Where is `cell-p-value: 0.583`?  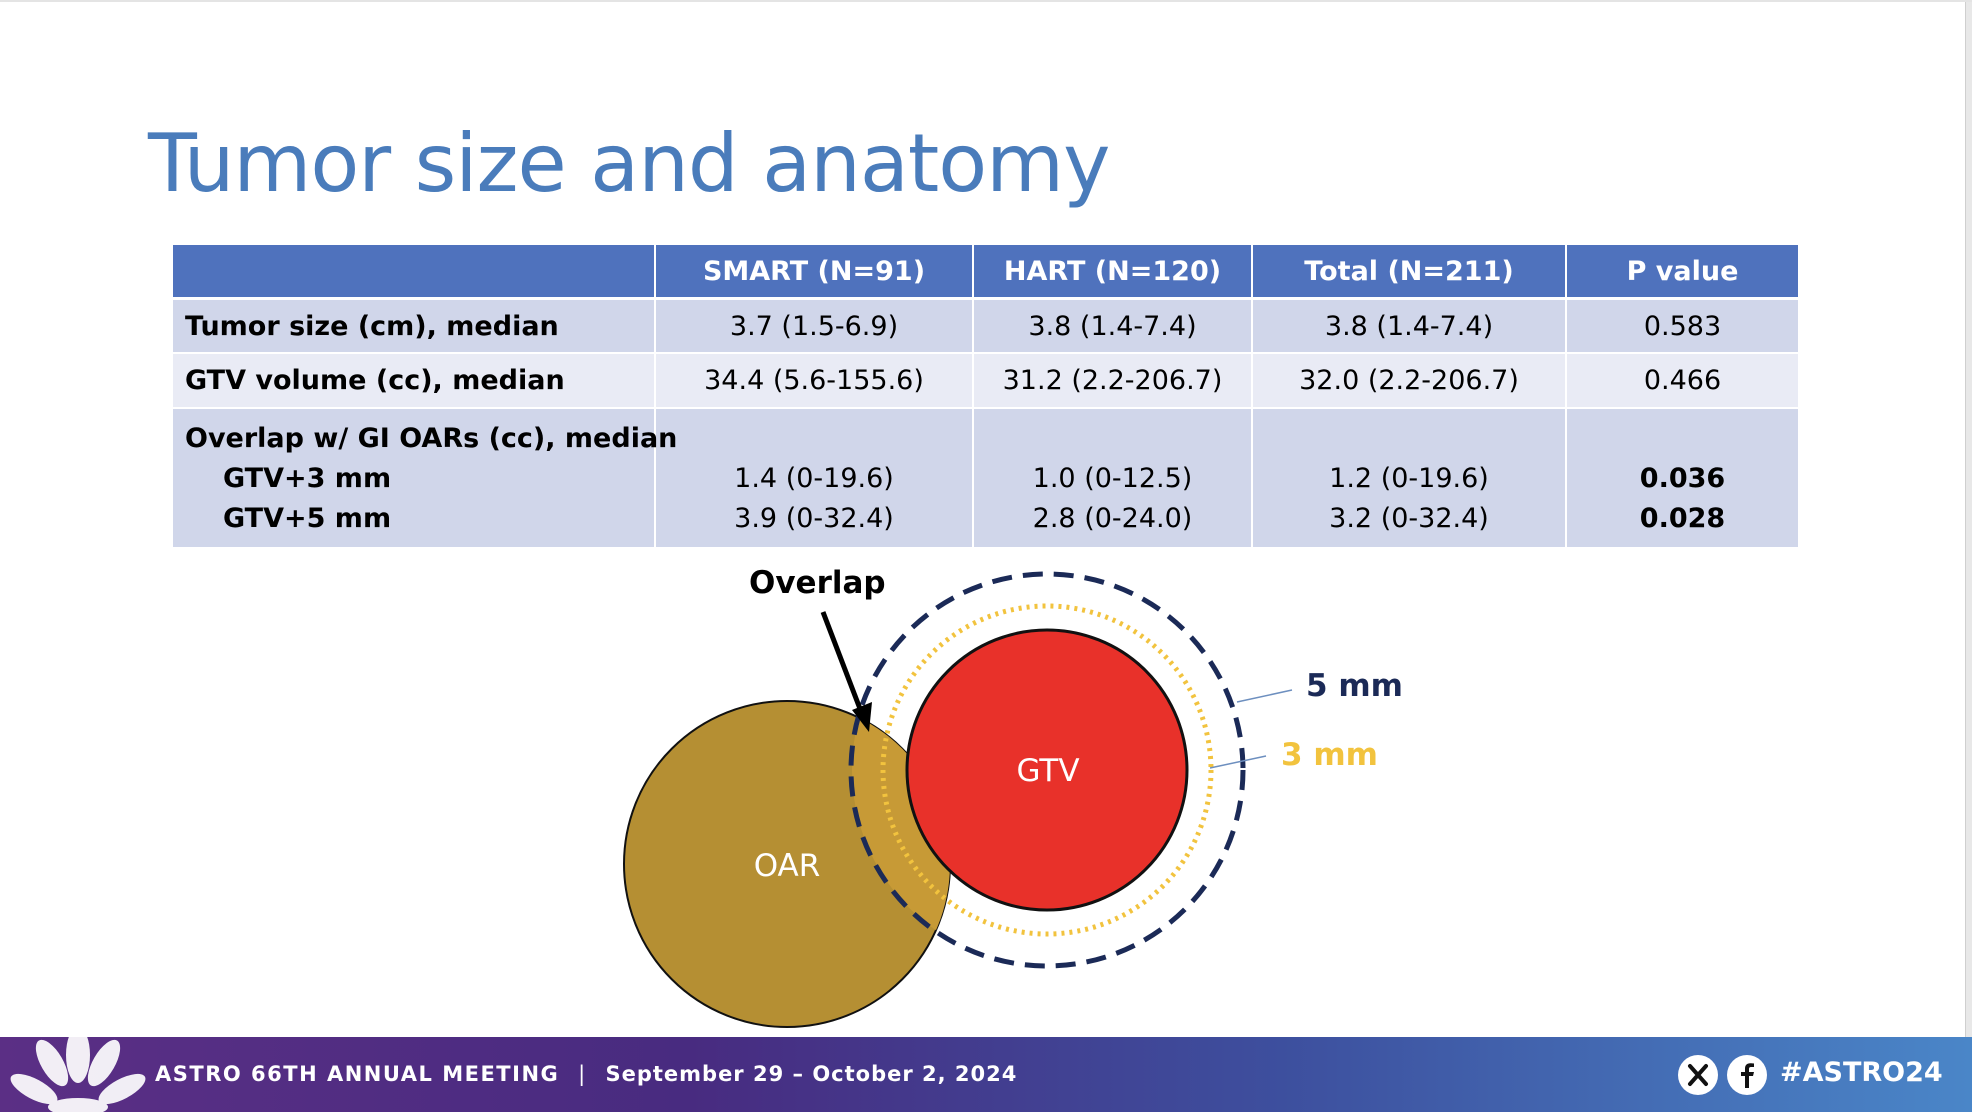 cell-p-value: 0.583 is located at coordinates (1683, 326).